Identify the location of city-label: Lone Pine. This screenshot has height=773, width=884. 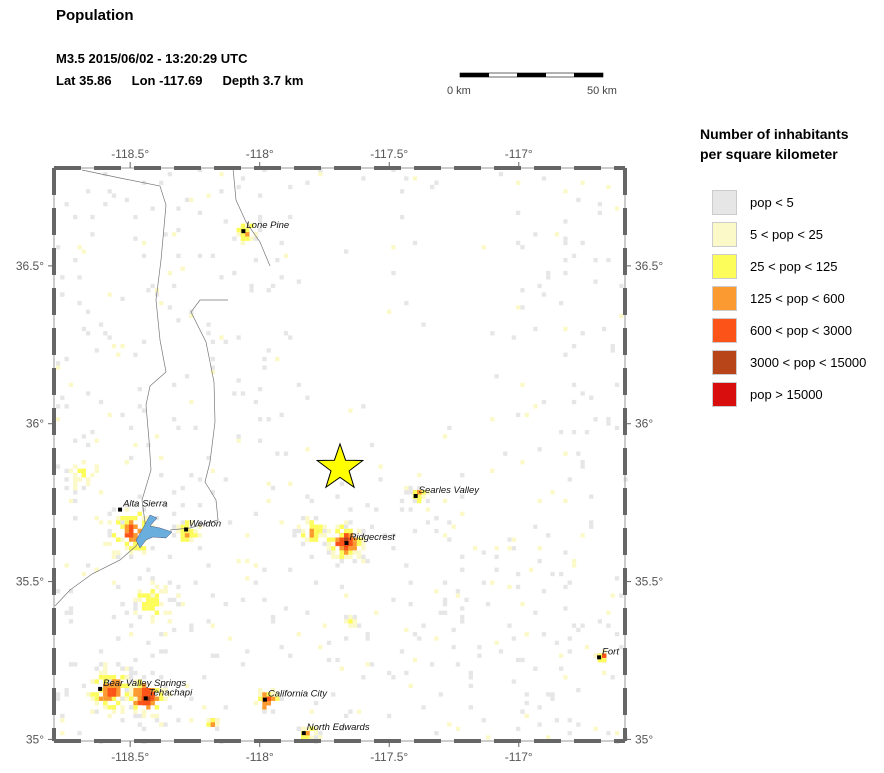
(267, 225).